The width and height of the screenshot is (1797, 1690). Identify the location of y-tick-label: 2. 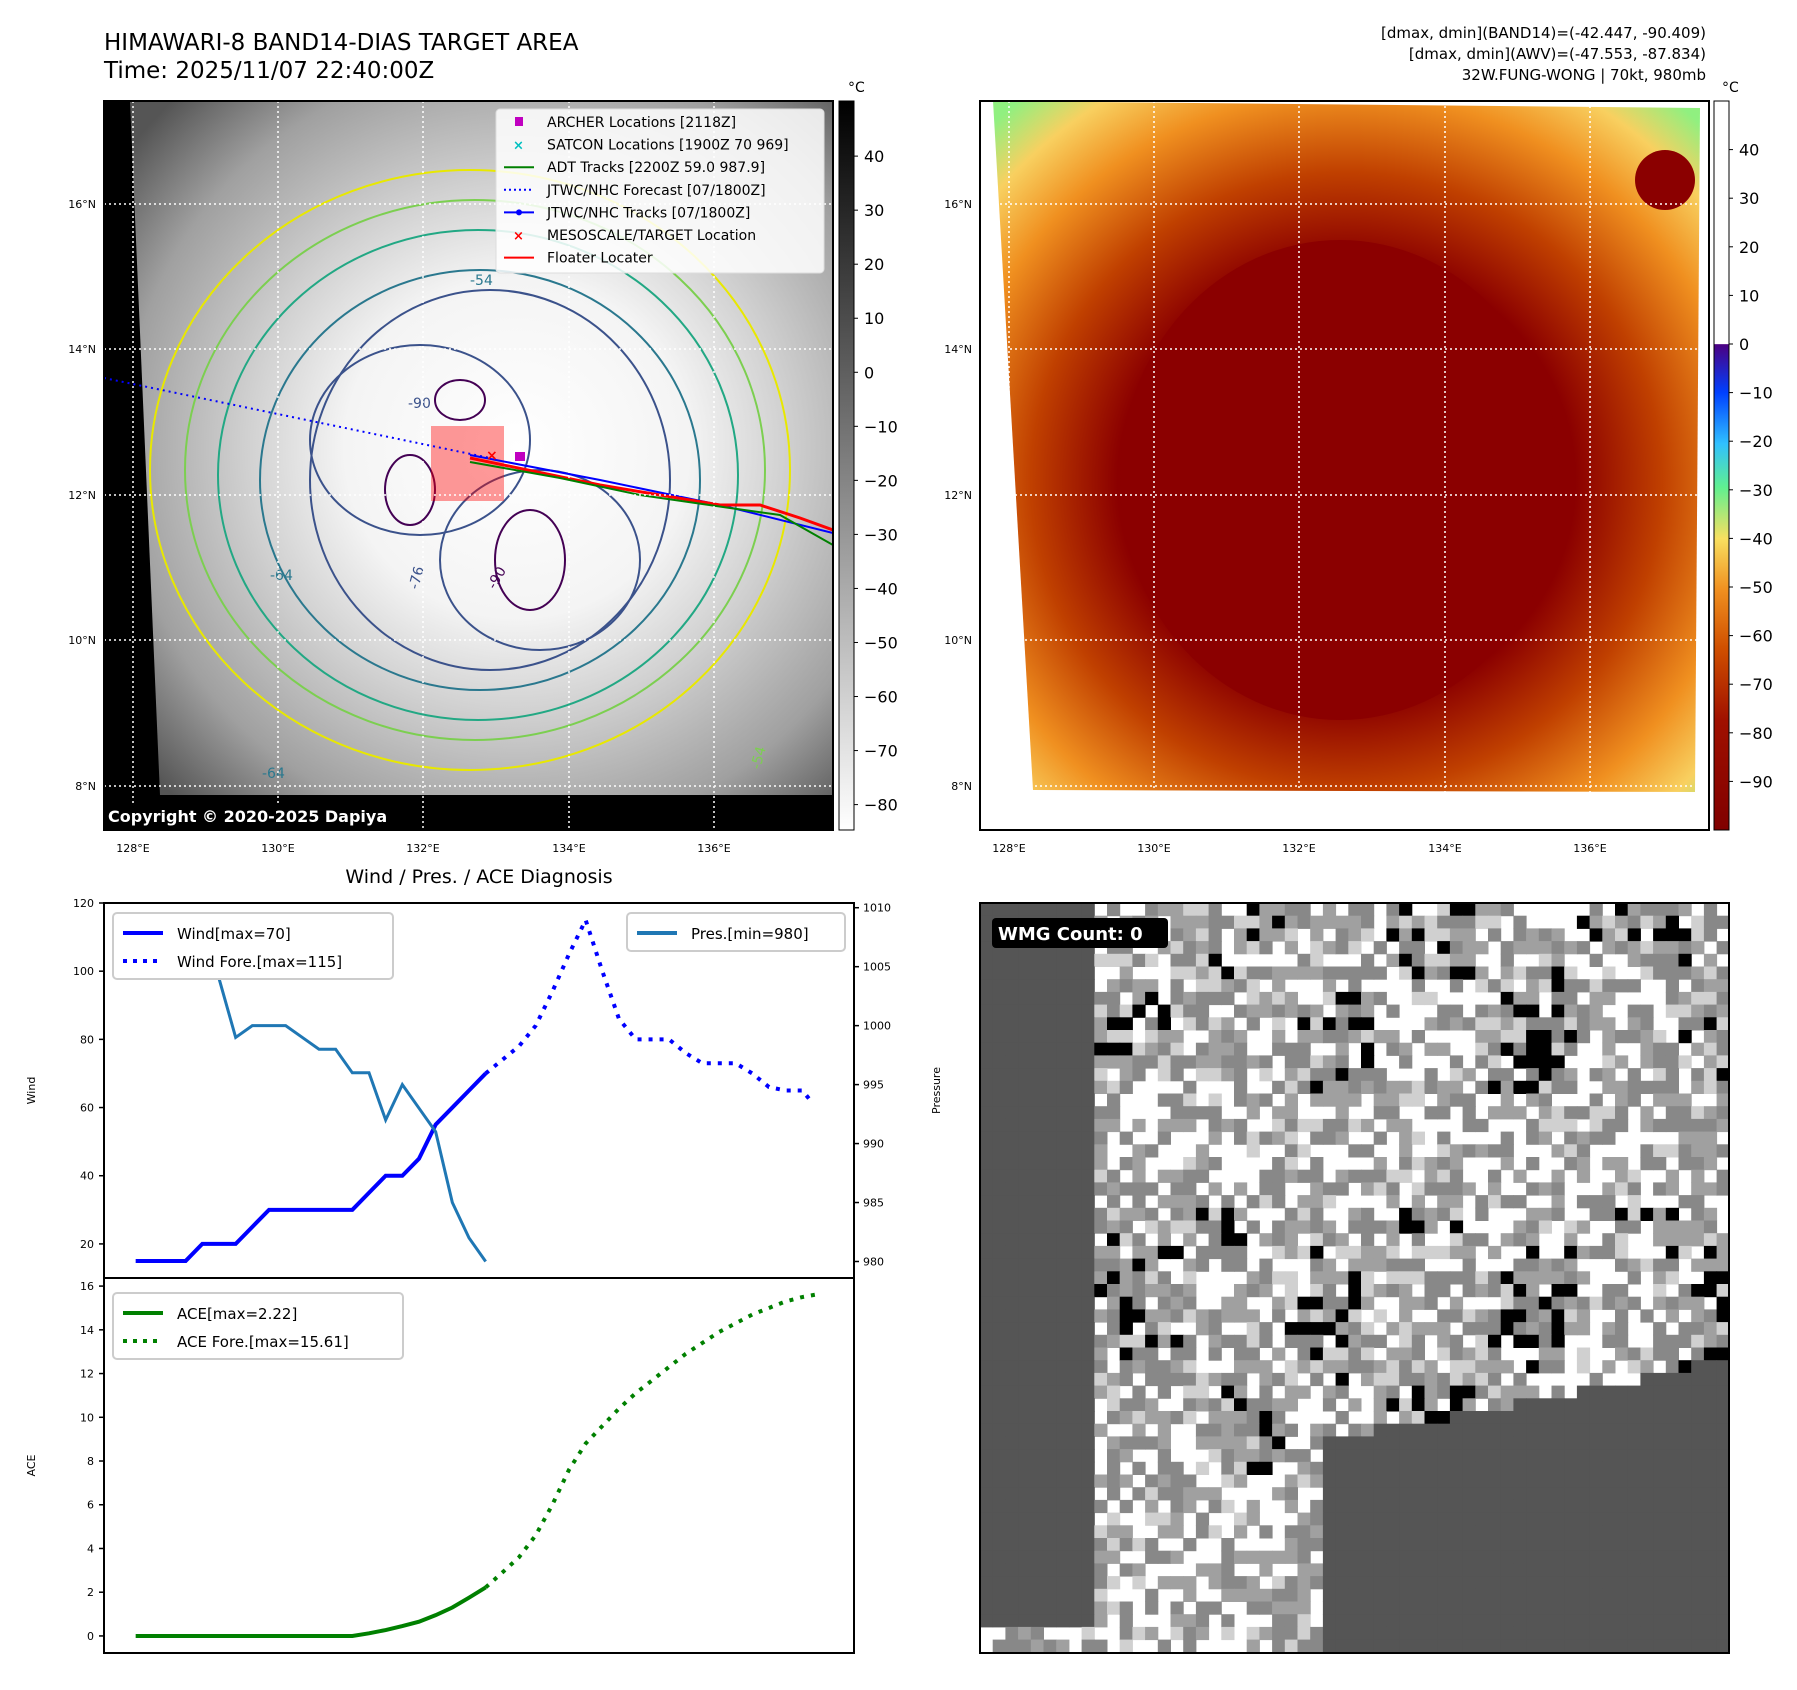
(90, 1592).